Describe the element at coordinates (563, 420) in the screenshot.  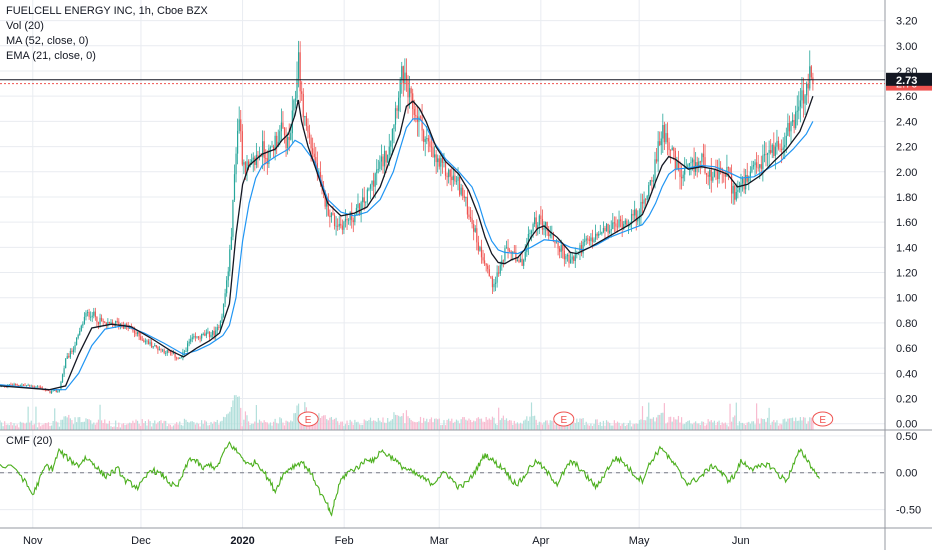
I see `earnings-marker-label: E` at that location.